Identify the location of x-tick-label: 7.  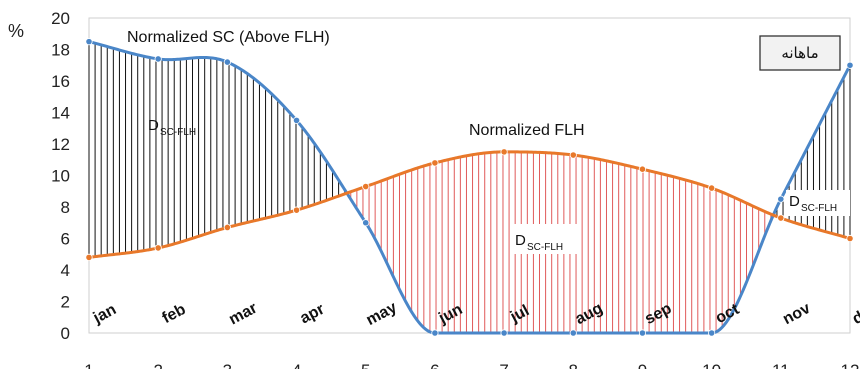
(503, 365).